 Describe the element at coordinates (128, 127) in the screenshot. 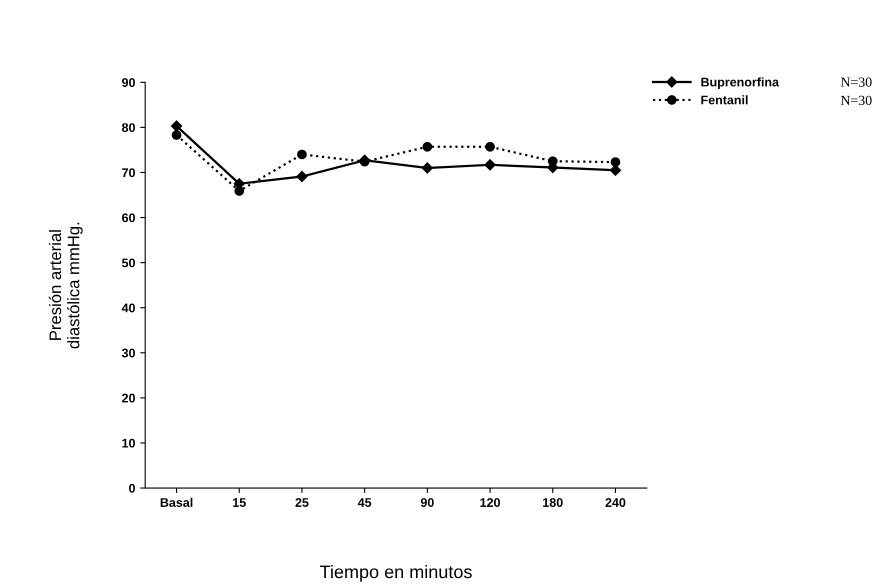

I see `y-tick-label: 80` at that location.